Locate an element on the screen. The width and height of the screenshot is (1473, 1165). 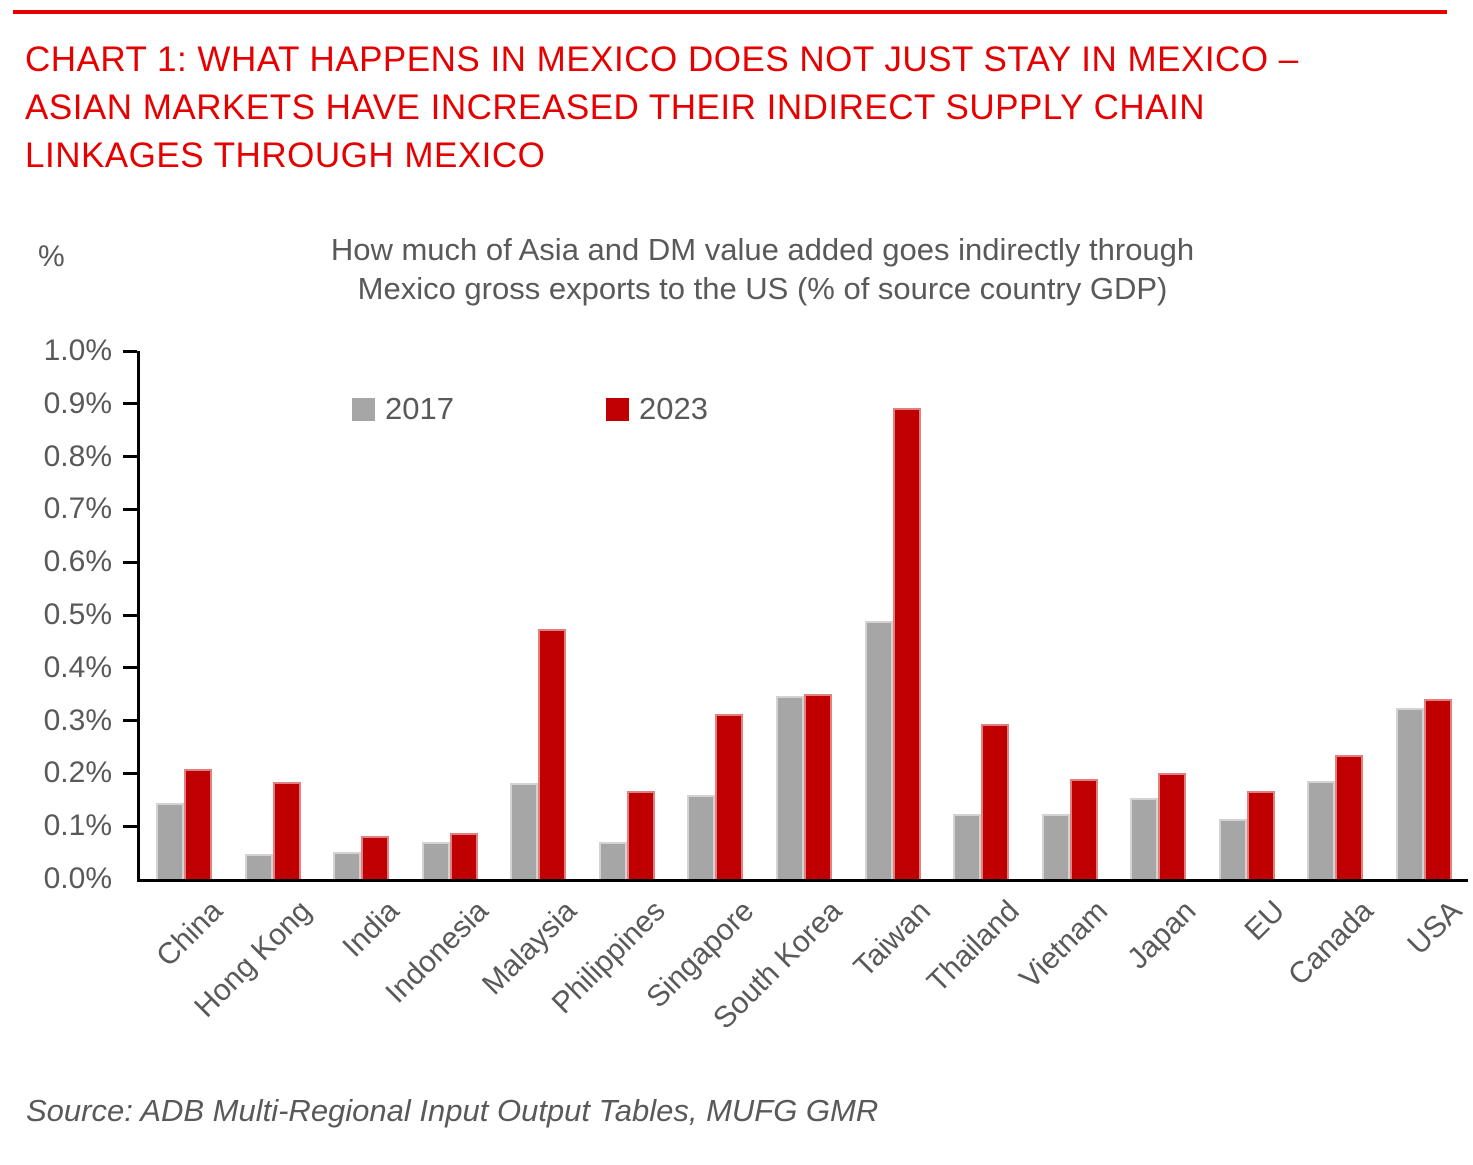
x-axis-category-label: Taiwan is located at coordinates (892, 939).